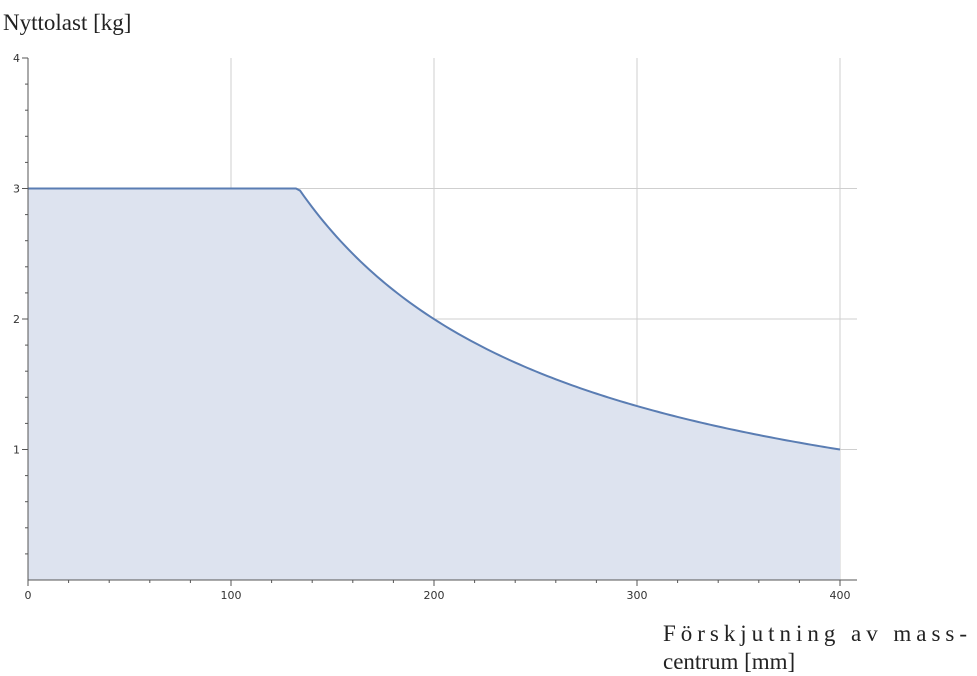  I want to click on x-axis-title-line-1: Förskjutning av mass-, so click(815, 633).